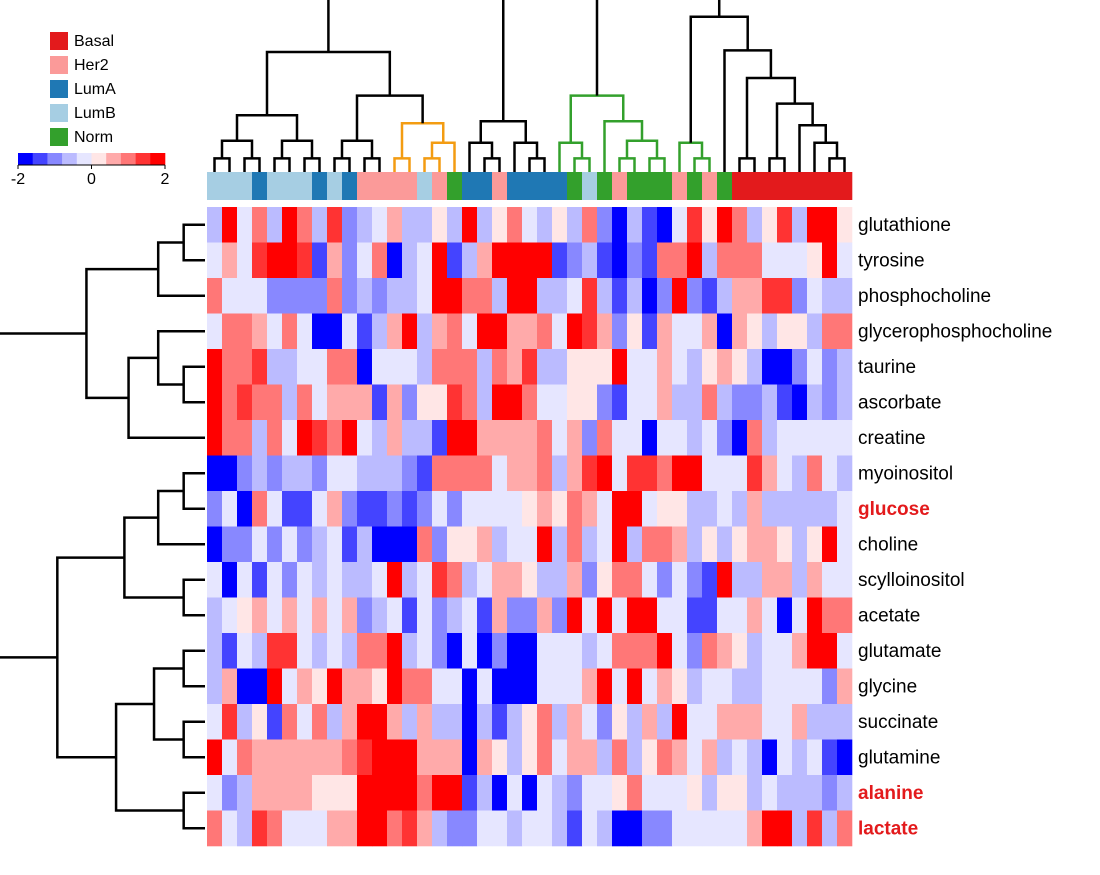 This screenshot has height=875, width=1100. I want to click on row-label: glutamate, so click(899, 651).